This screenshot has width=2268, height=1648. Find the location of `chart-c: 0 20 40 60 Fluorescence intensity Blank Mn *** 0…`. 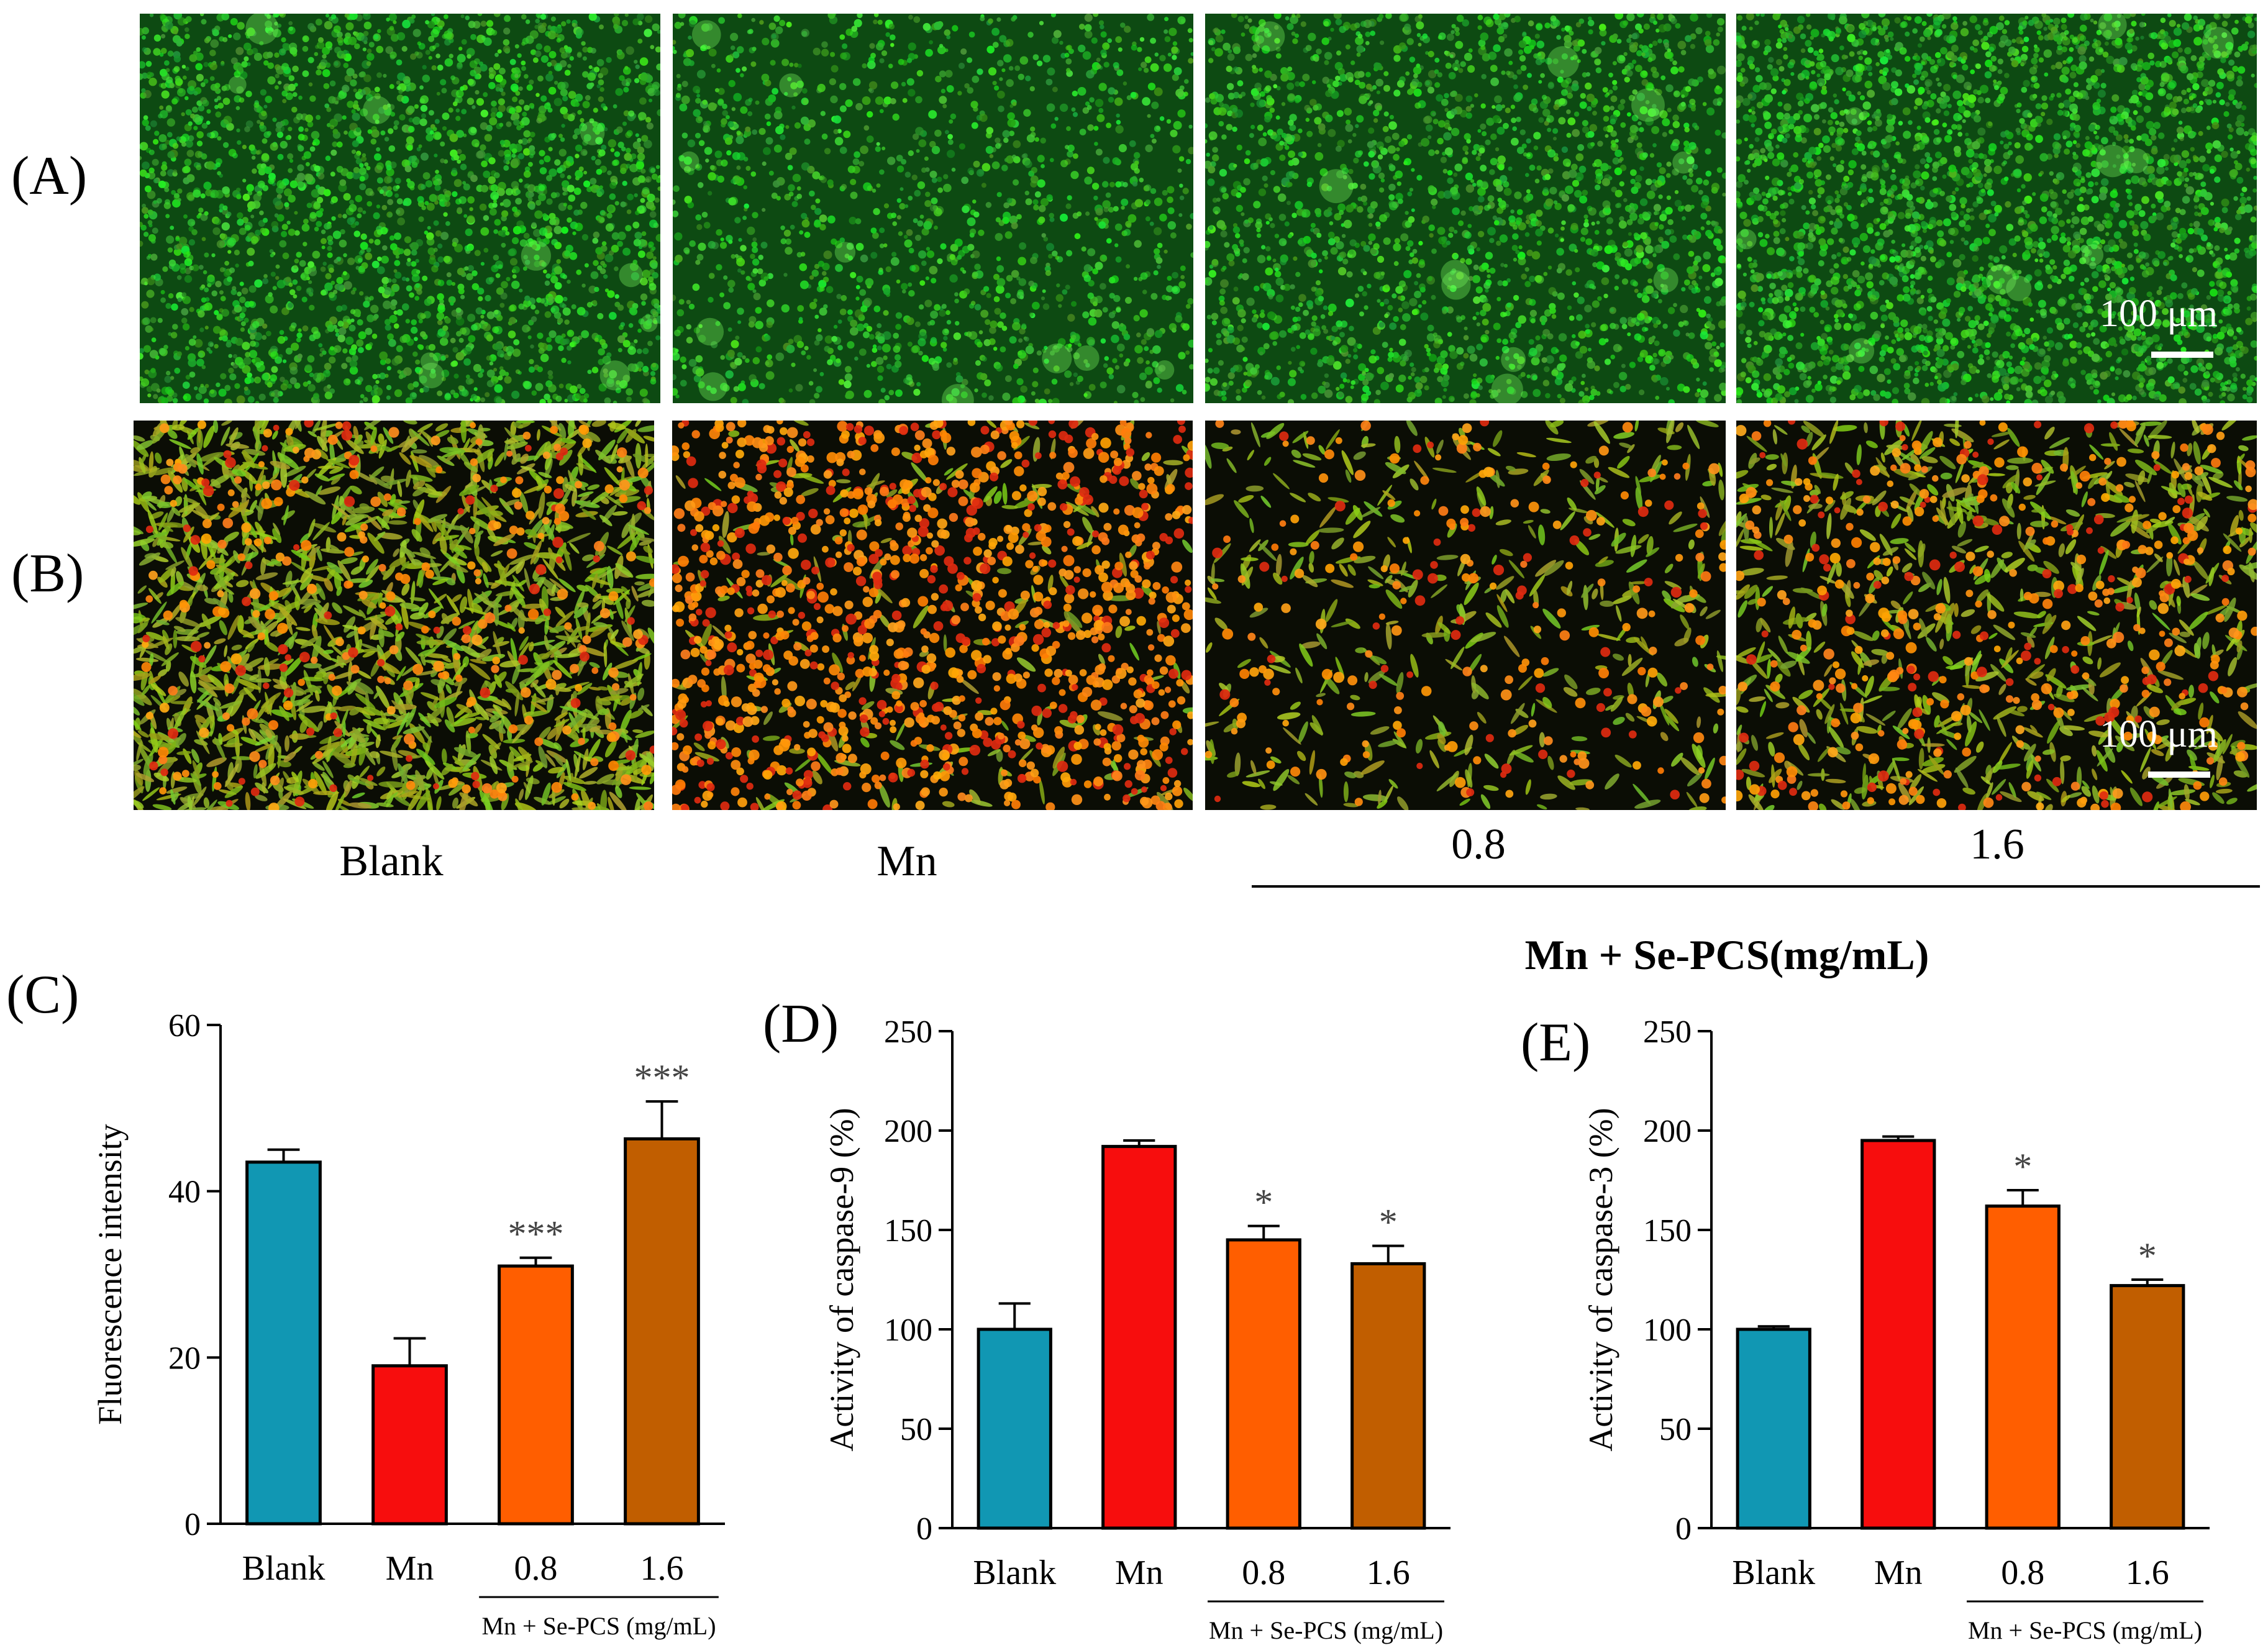

chart-c: 0 20 40 60 Fluorescence intensity Blank Mn *** 0… is located at coordinates (408, 1324).